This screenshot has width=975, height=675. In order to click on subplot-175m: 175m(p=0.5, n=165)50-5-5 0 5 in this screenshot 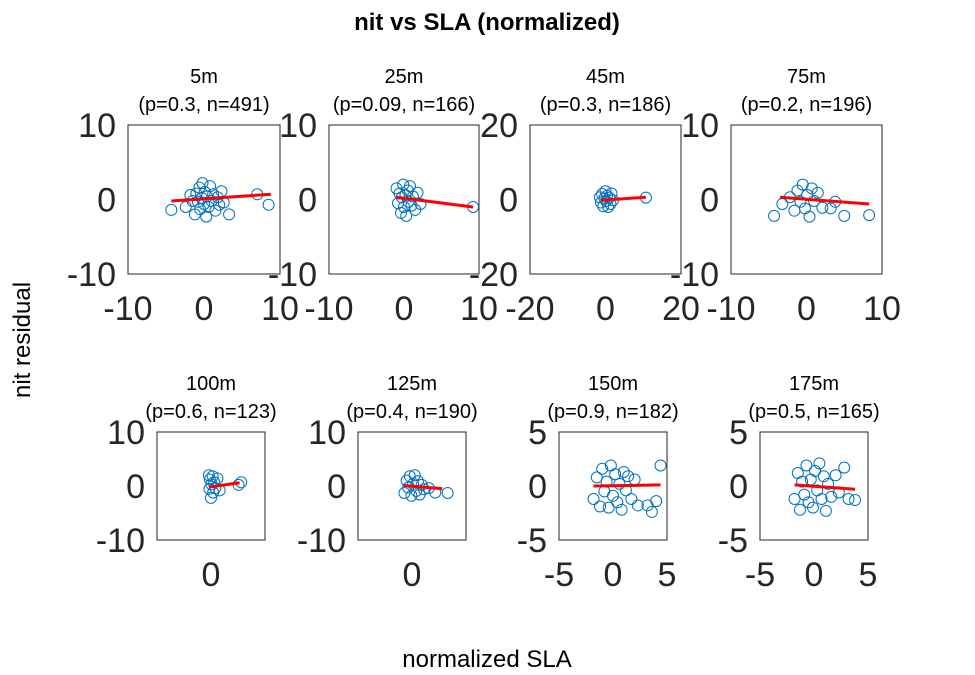, I will do `click(799, 483)`.